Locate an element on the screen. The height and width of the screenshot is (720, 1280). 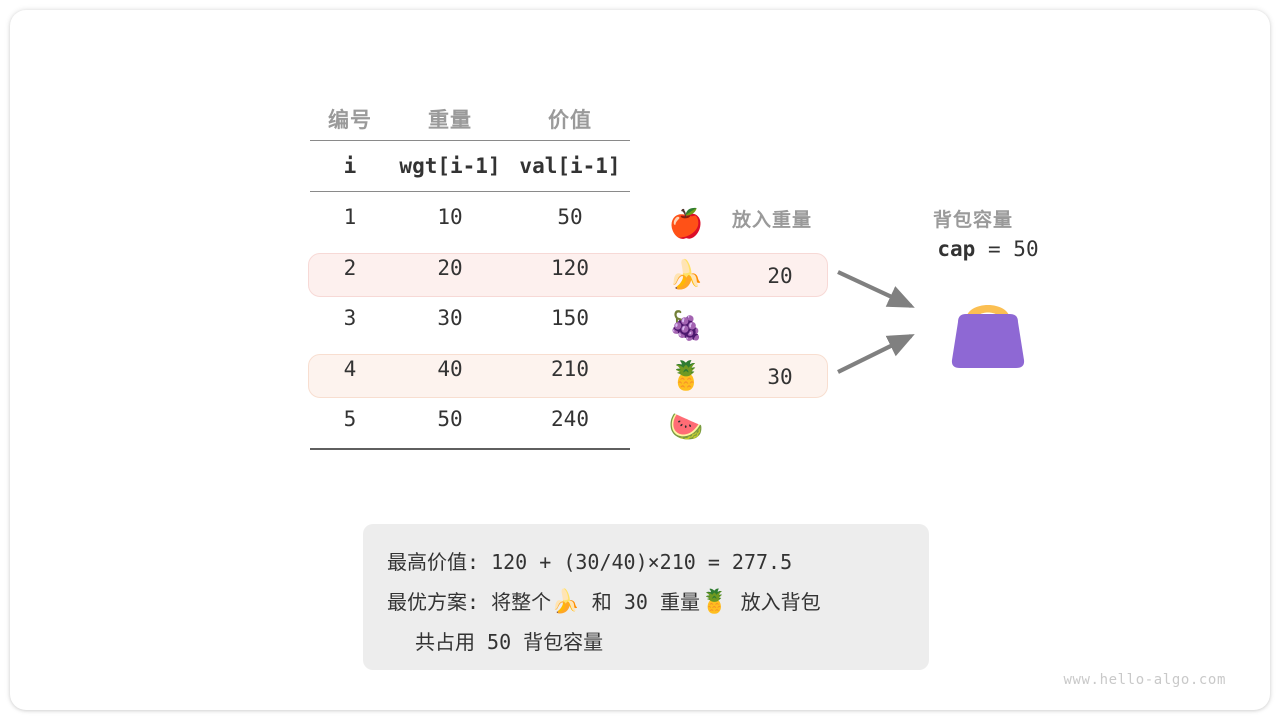
cap-equals: = is located at coordinates (994, 249).